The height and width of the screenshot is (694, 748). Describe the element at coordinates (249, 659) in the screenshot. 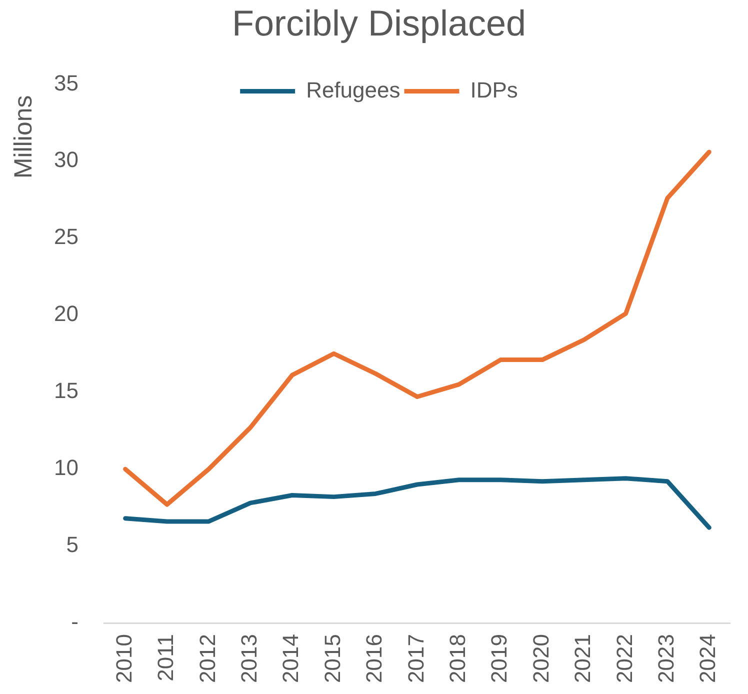

I see `x-tick-label: 2013` at that location.